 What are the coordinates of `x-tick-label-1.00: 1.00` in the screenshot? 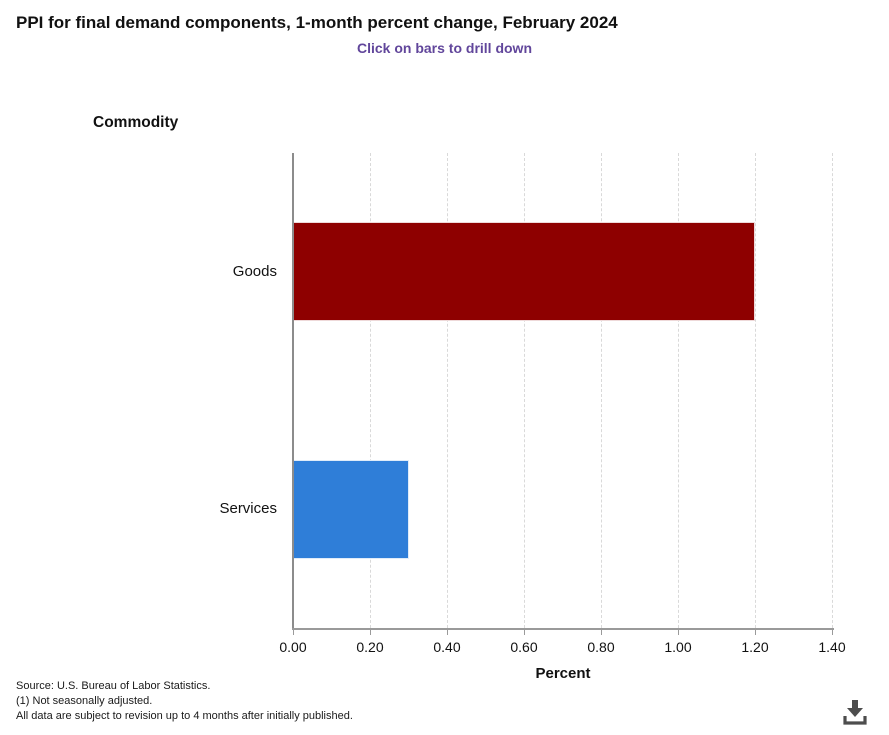 It's located at (678, 647).